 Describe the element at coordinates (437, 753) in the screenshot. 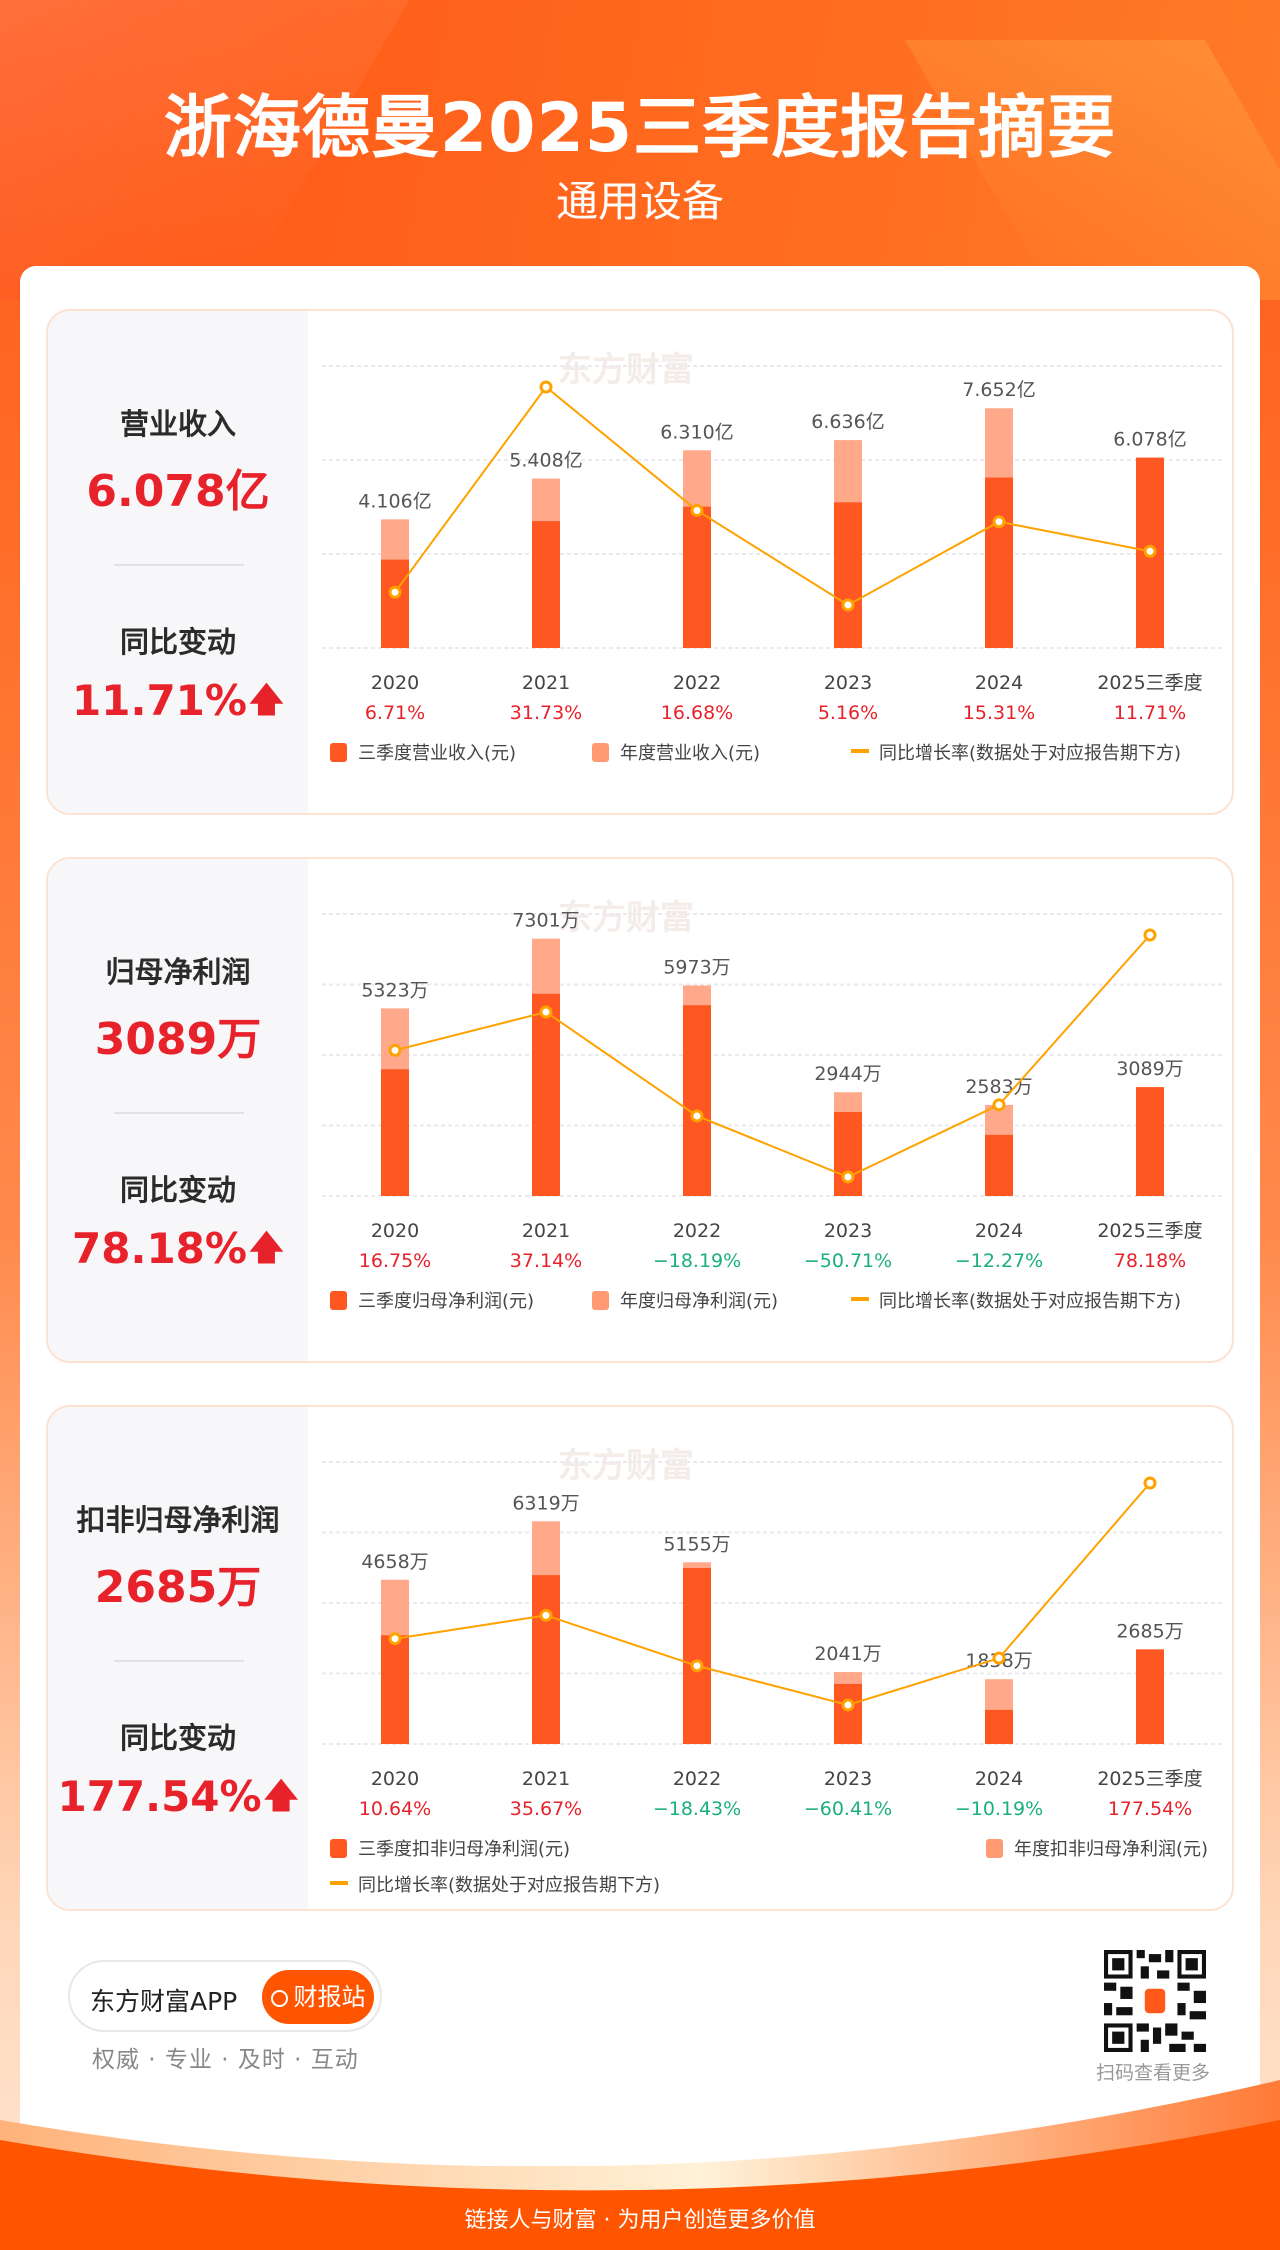

I see `legend-label: 三季度营业收入(元)` at that location.